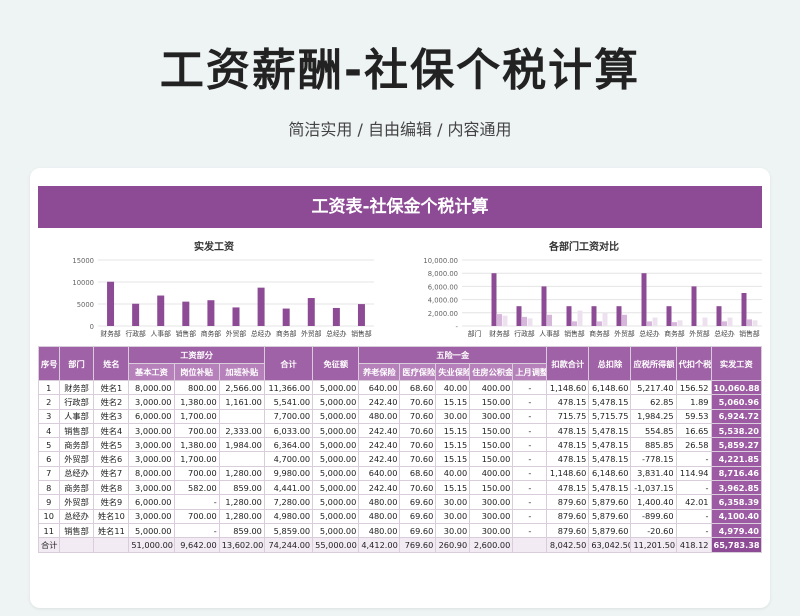 This screenshot has width=800, height=616. I want to click on header-pension: 养老保险, so click(379, 372).